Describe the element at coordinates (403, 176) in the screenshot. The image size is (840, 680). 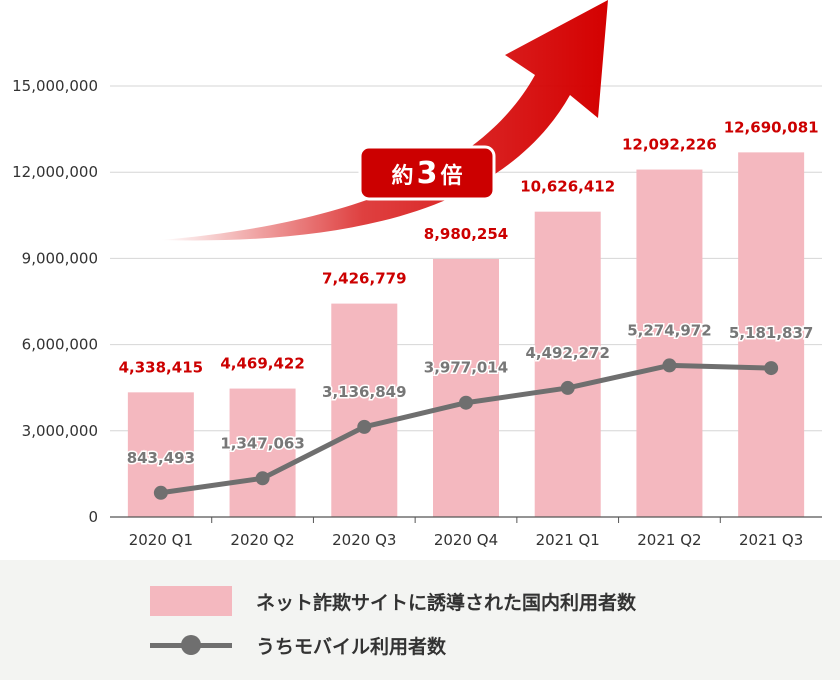
I see `multiplier-prefix: 約` at that location.